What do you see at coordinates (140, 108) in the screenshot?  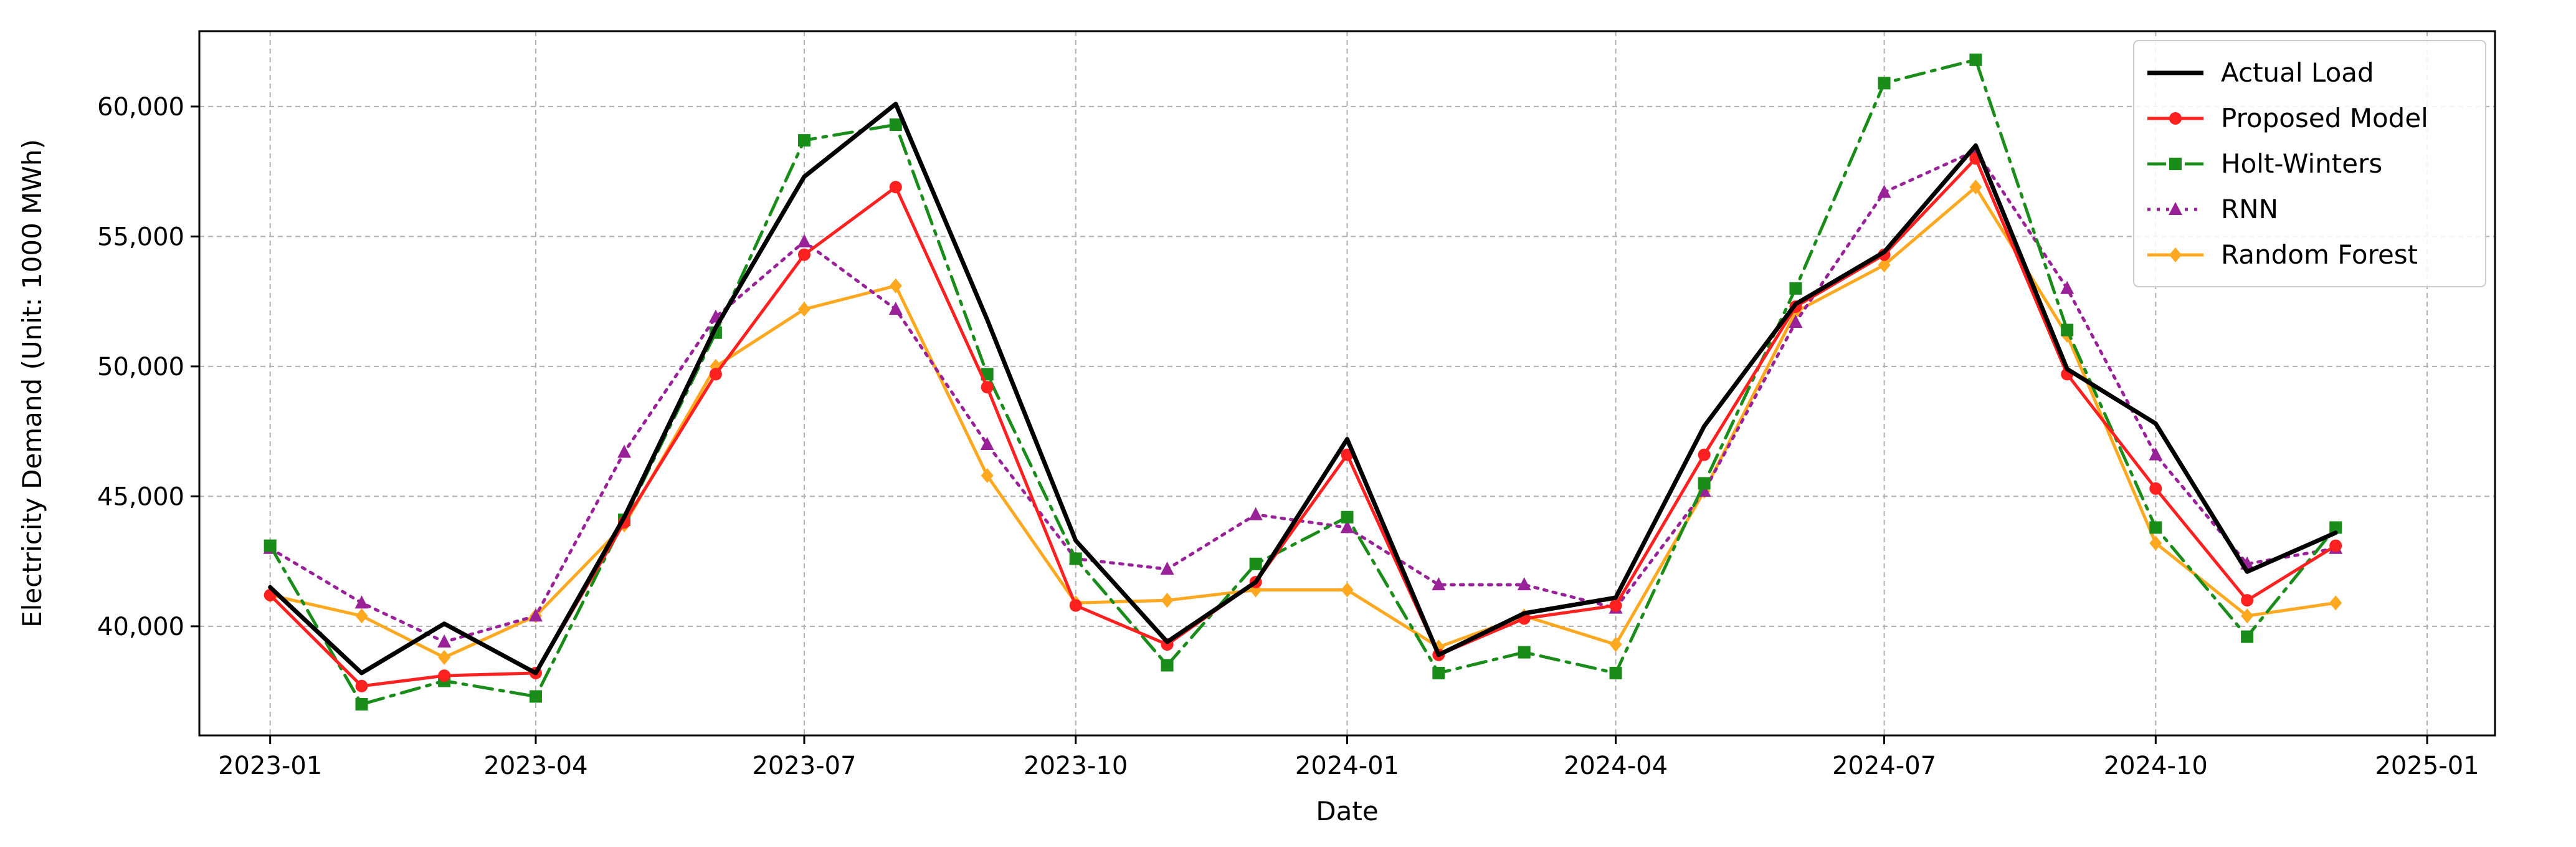 I see `y-tick-label: 60,000` at bounding box center [140, 108].